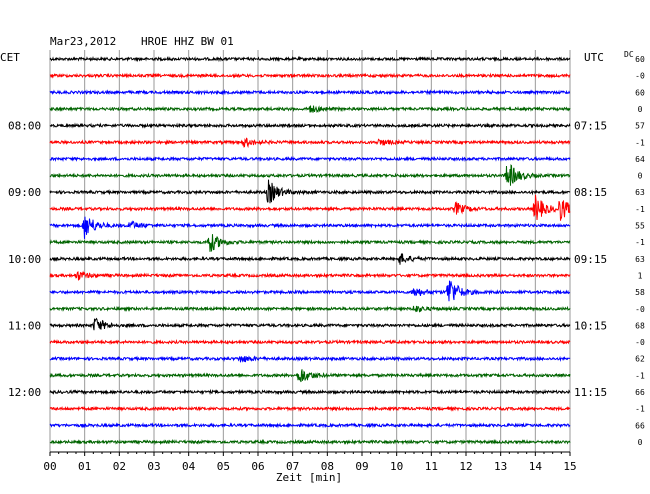 Image resolution: width=650 pixels, height=494 pixels. What do you see at coordinates (590, 325) in the screenshot?
I see `utc-time-label: 10:15` at bounding box center [590, 325].